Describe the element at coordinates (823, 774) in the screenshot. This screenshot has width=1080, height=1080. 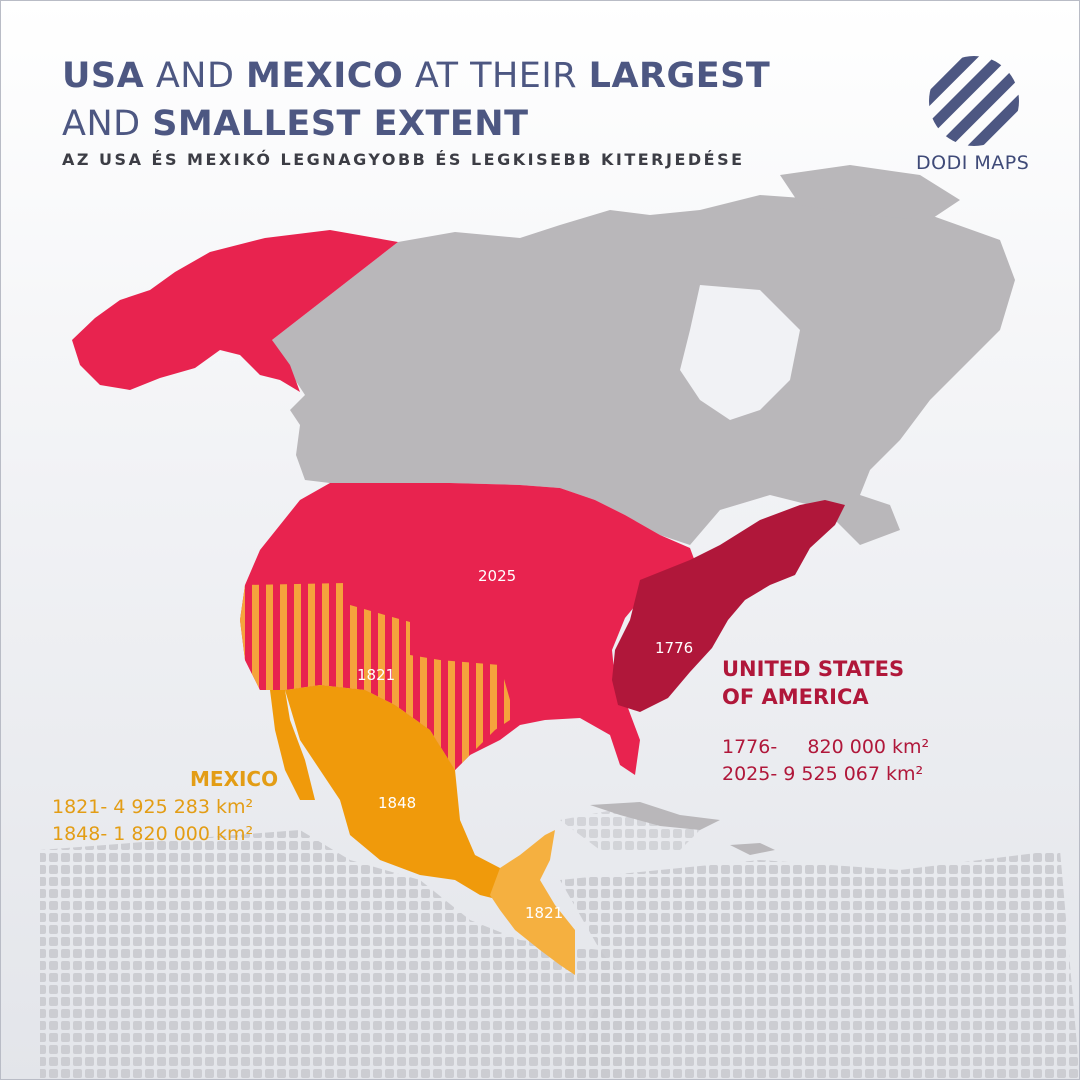
I see `usa-stat-row: 2025- 9 525 067 km²` at that location.